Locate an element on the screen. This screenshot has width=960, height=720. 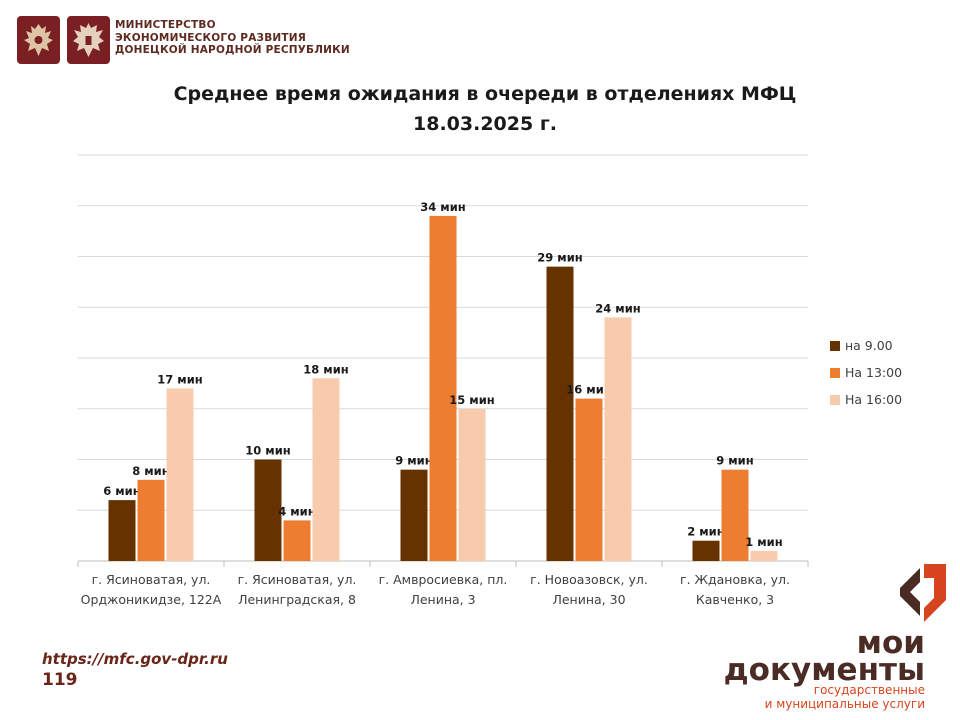
data-label: 34 мин is located at coordinates (442, 207).